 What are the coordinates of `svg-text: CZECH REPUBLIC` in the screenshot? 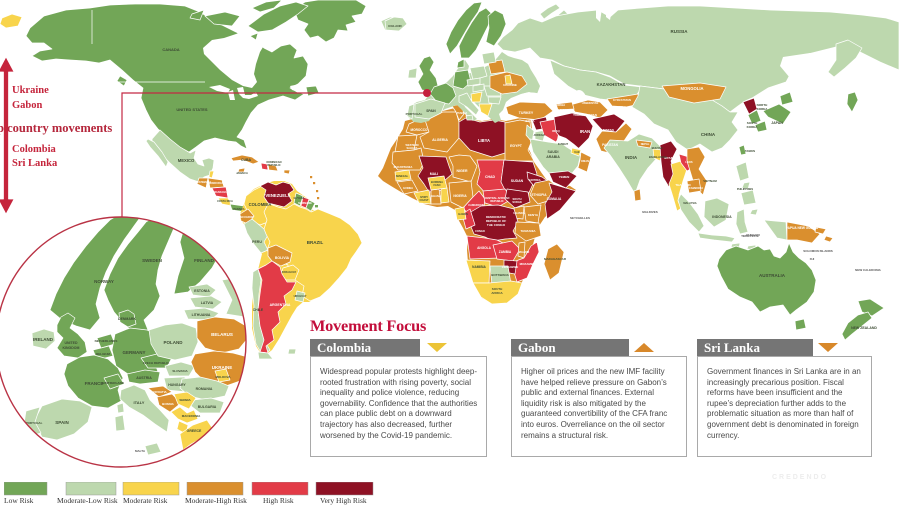 It's located at (156, 363).